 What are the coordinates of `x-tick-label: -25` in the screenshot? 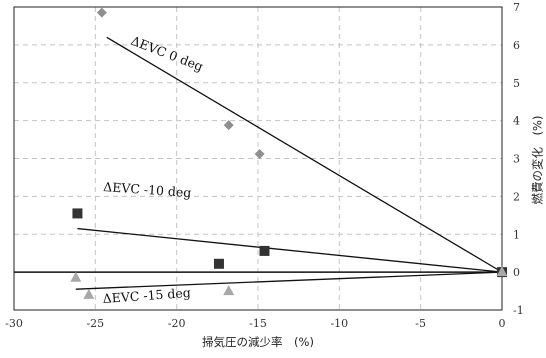 It's located at (95, 323).